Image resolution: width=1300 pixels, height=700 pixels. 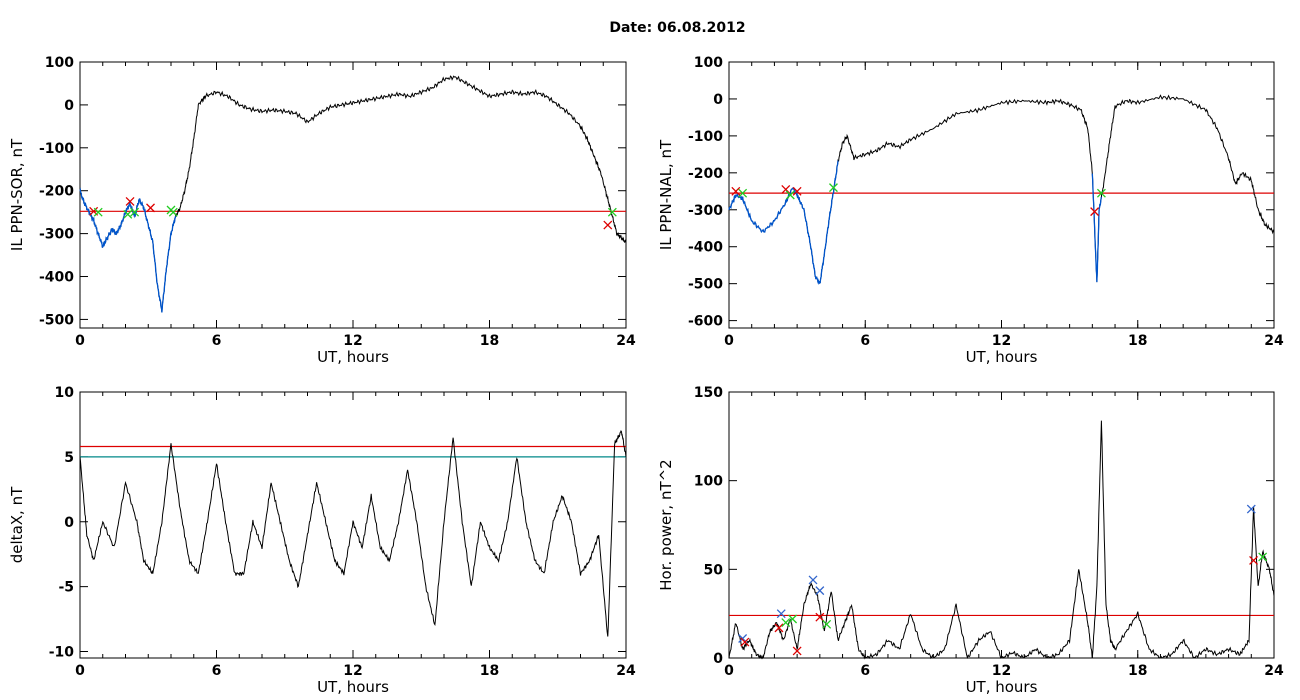 I want to click on y-axis-label: Hor. power, nT^2, so click(x=666, y=524).